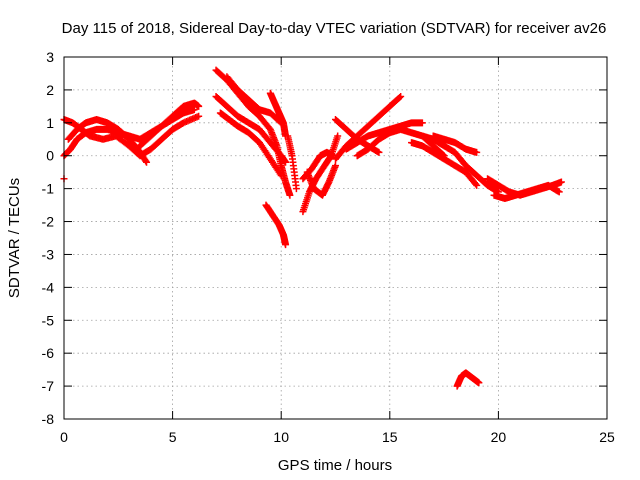  I want to click on y-tick-label: -4, so click(48, 287).